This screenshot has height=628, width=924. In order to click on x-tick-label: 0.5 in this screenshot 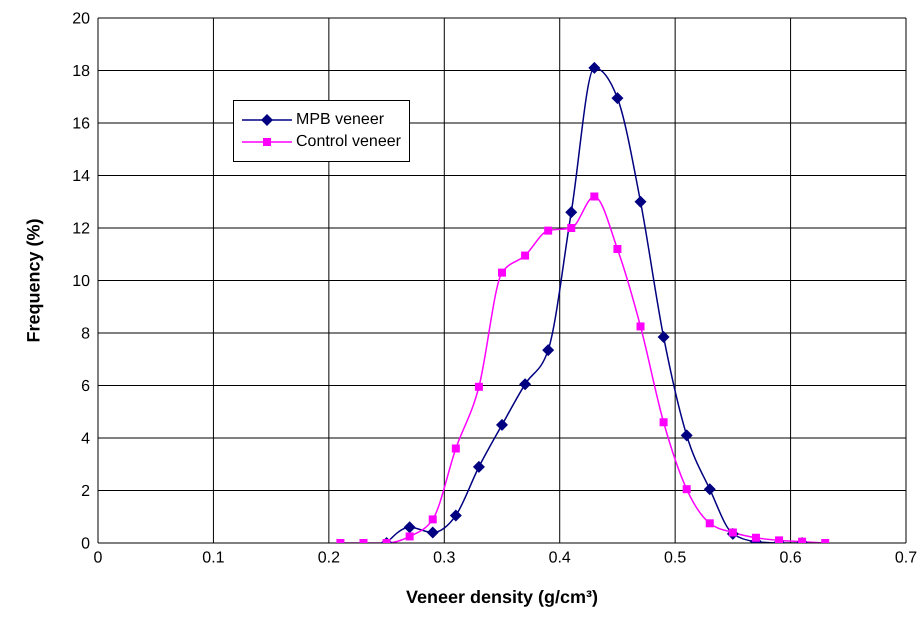, I will do `click(675, 557)`.